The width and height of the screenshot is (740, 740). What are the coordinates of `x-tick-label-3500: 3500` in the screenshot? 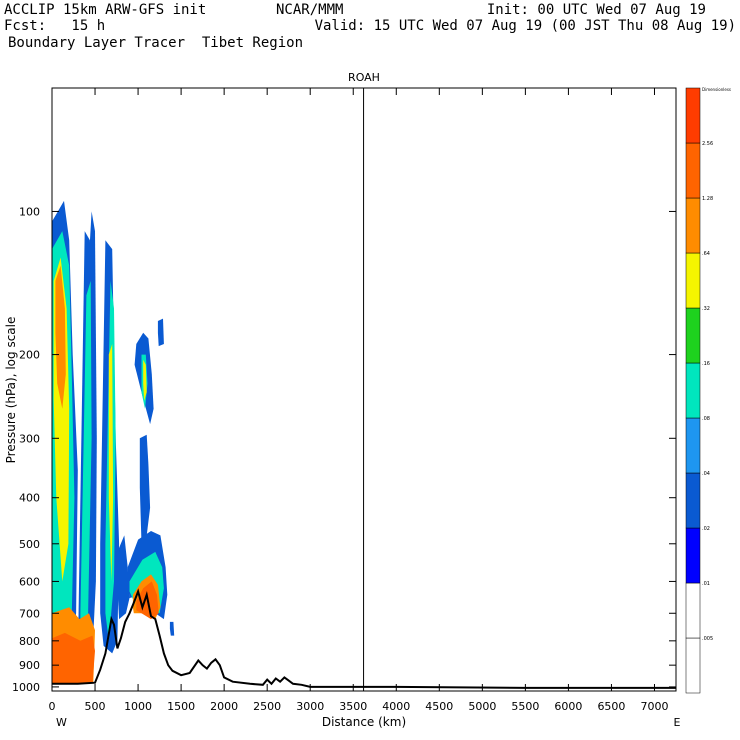 It's located at (353, 706).